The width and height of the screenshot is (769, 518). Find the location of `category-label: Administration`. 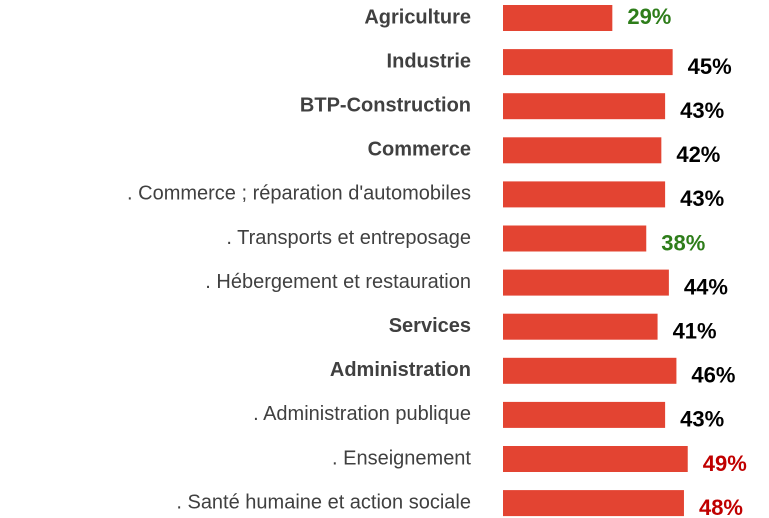

category-label: Administration is located at coordinates (400, 370).